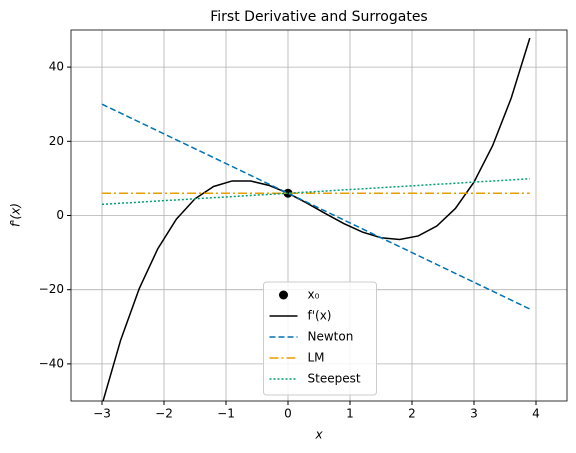 The width and height of the screenshot is (576, 453). I want to click on x-tick-label: −1, so click(226, 414).